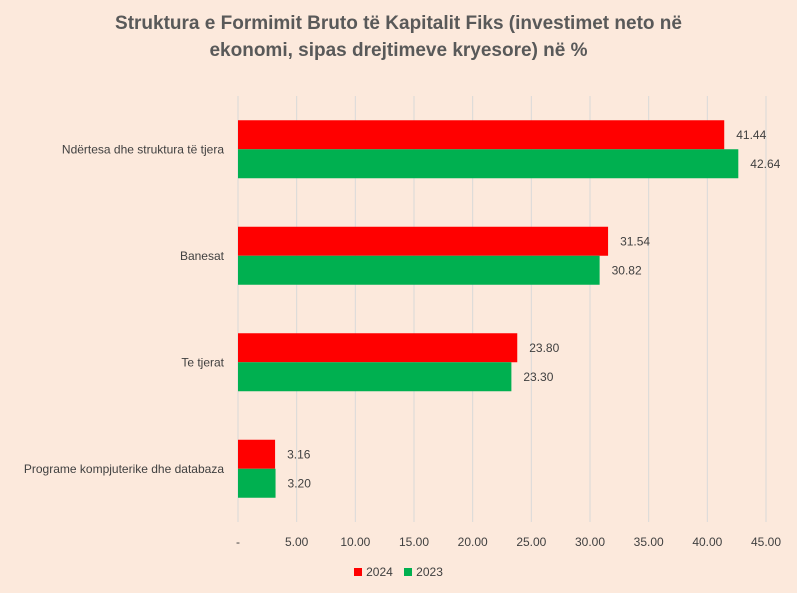  Describe the element at coordinates (544, 348) in the screenshot. I see `data-label-2024-2: 23.80` at that location.